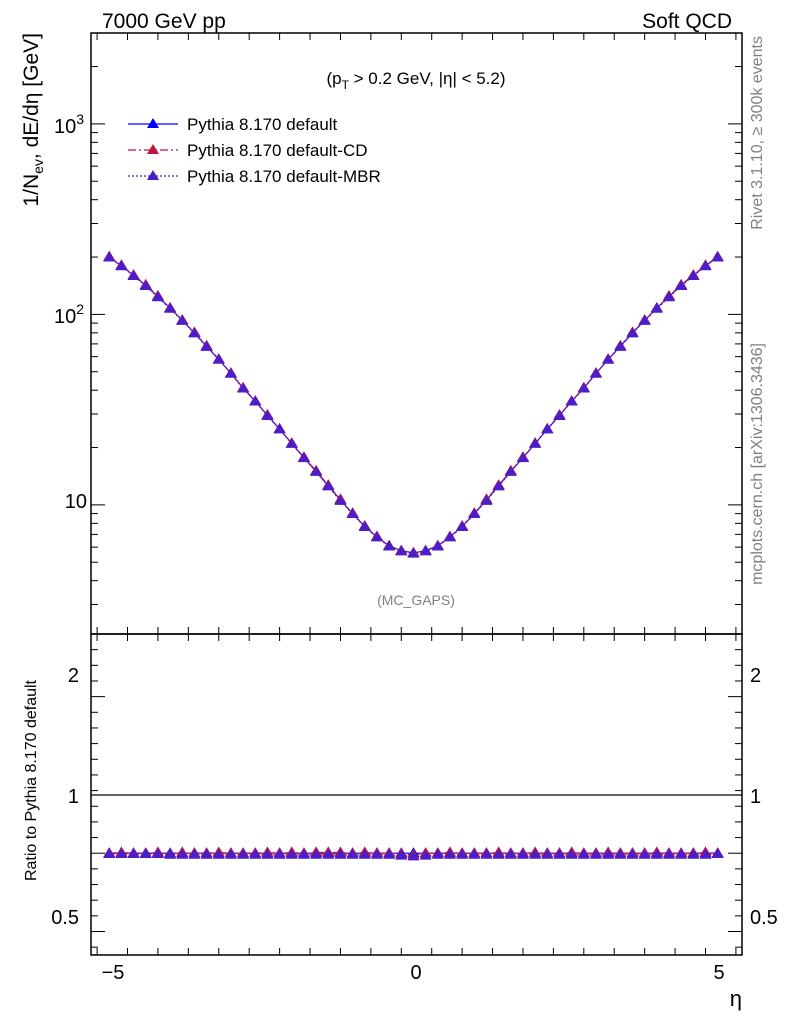 This screenshot has height=1024, width=786. I want to click on main-y-axis-label: 1/Nev, dE/dη [GeV], so click(33, 120).